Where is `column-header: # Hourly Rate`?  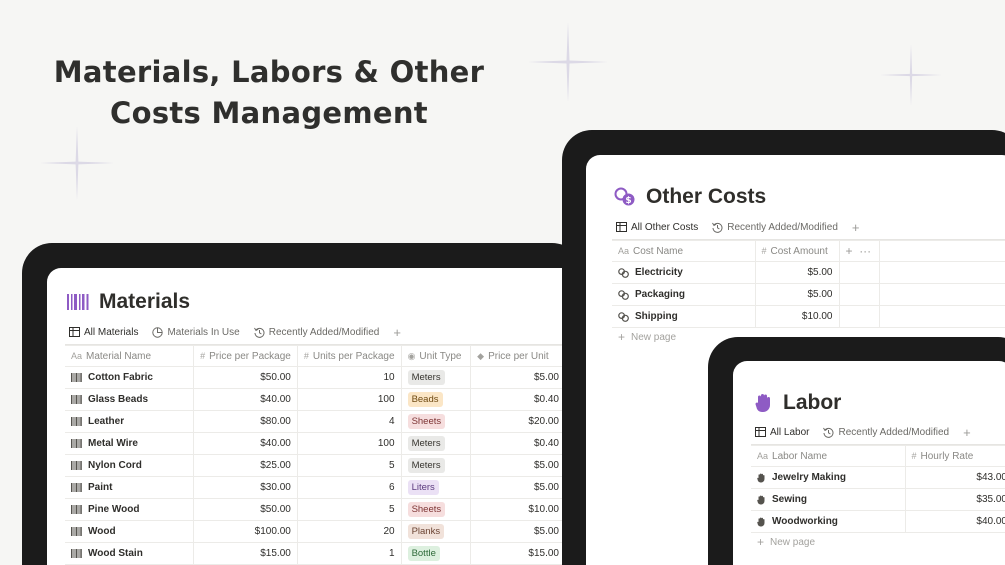
column-header: # Hourly Rate is located at coordinates (955, 456).